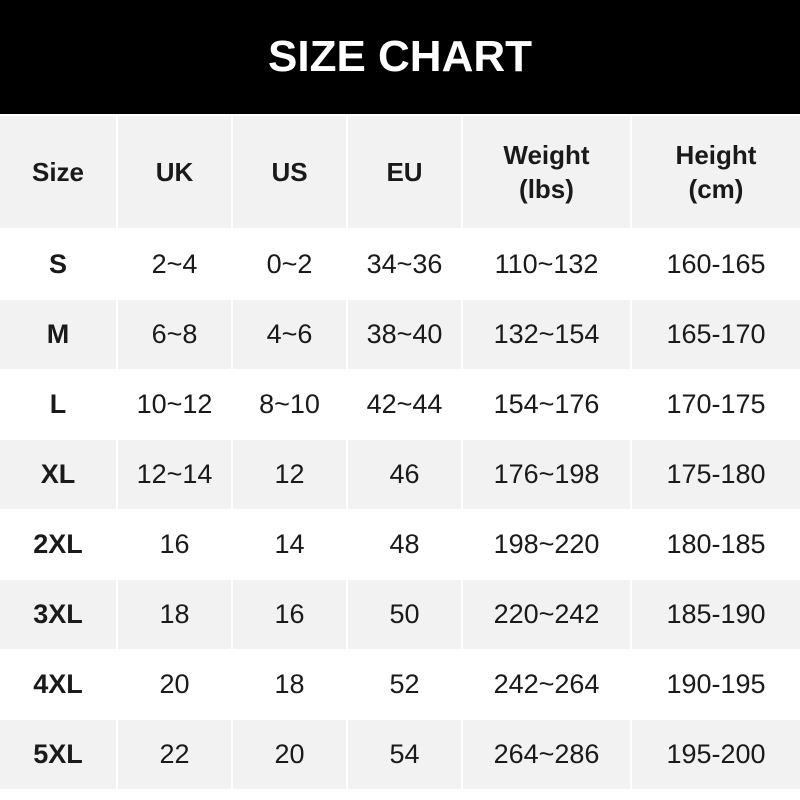  Describe the element at coordinates (58, 404) in the screenshot. I see `size-label-cell: L` at that location.